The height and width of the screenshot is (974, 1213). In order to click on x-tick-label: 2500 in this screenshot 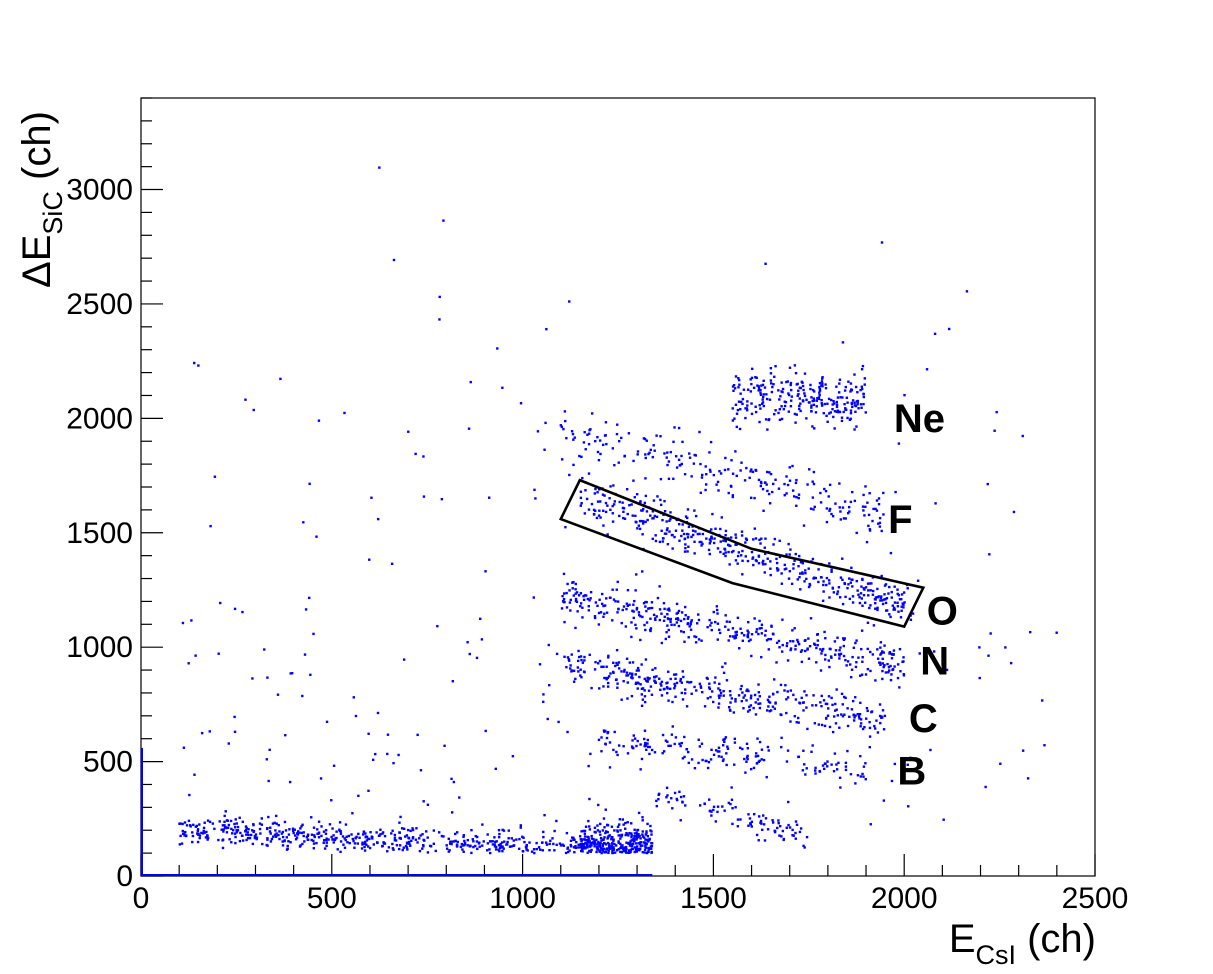, I will do `click(1095, 898)`.